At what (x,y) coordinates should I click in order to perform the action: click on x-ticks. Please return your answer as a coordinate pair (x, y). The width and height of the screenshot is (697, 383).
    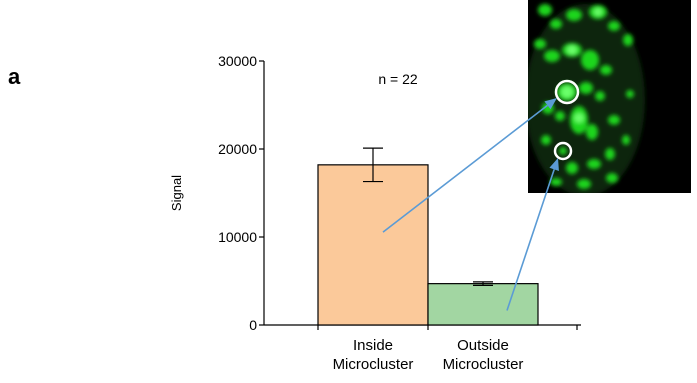
    Looking at the image, I should click on (447, 327).